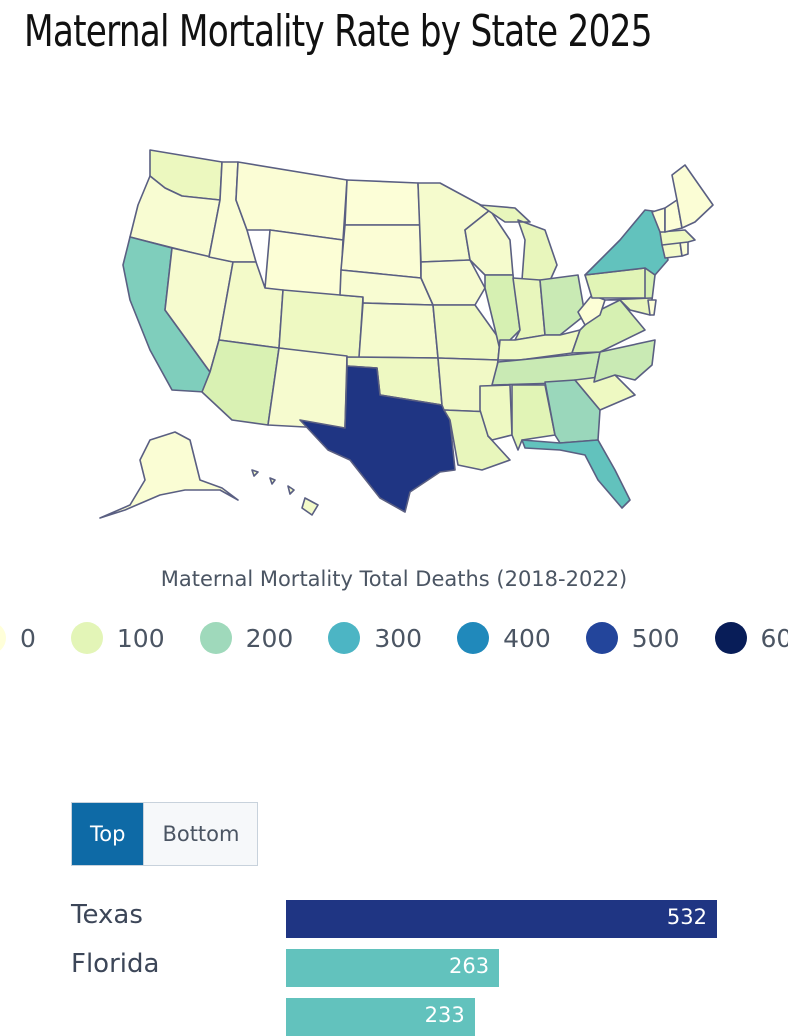 This screenshot has width=788, height=1036. Describe the element at coordinates (398, 330) in the screenshot. I see `state-ks` at that location.